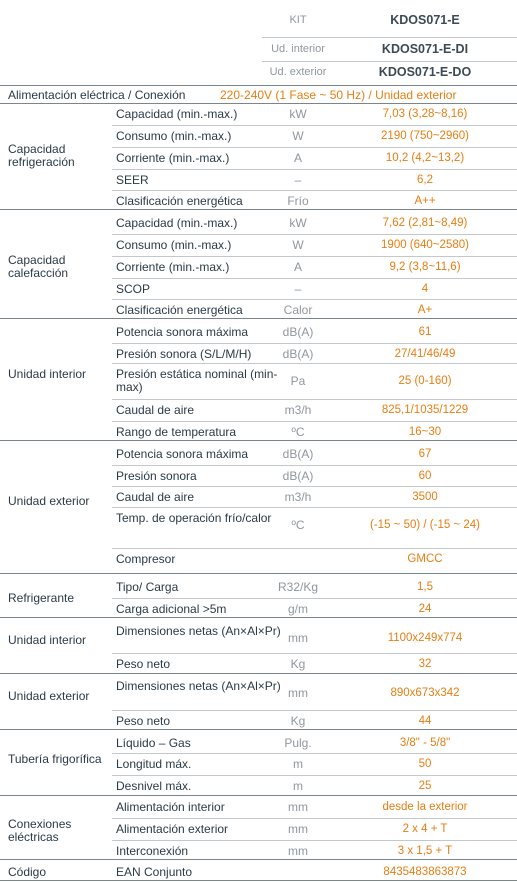  I want to click on spec-unit: –, so click(298, 289).